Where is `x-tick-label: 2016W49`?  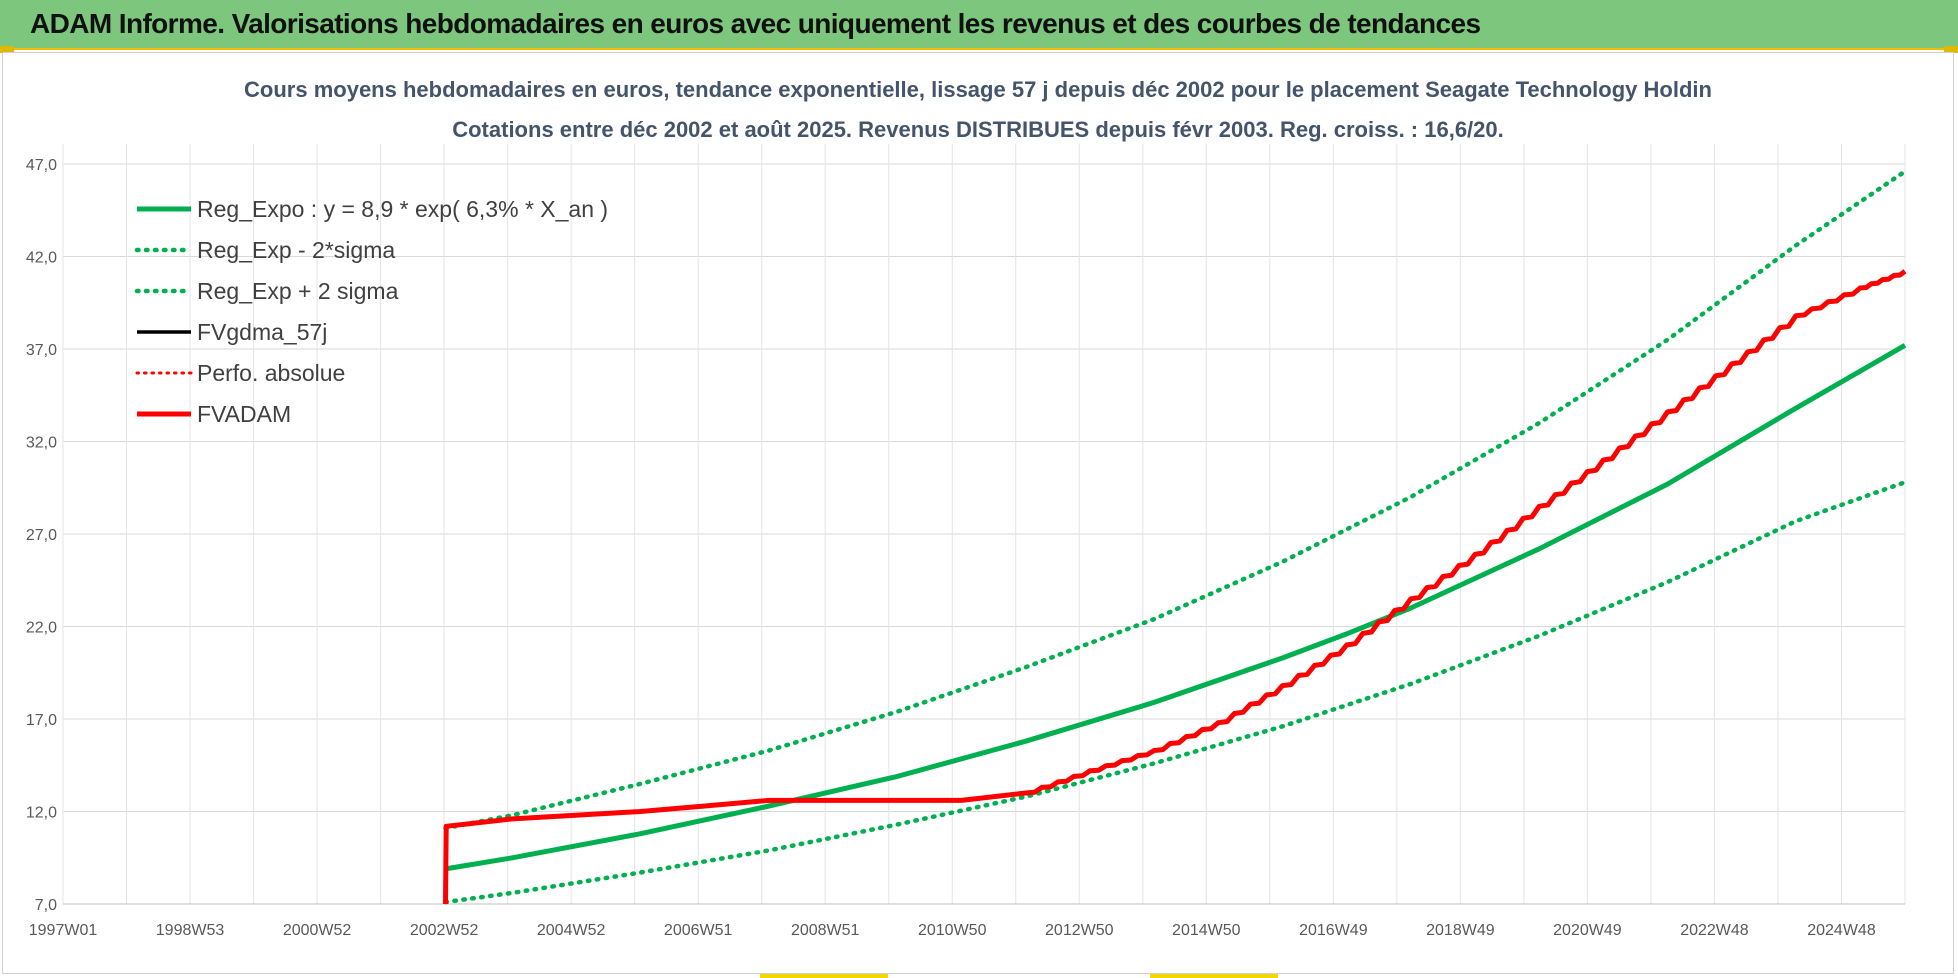 x-tick-label: 2016W49 is located at coordinates (1333, 930).